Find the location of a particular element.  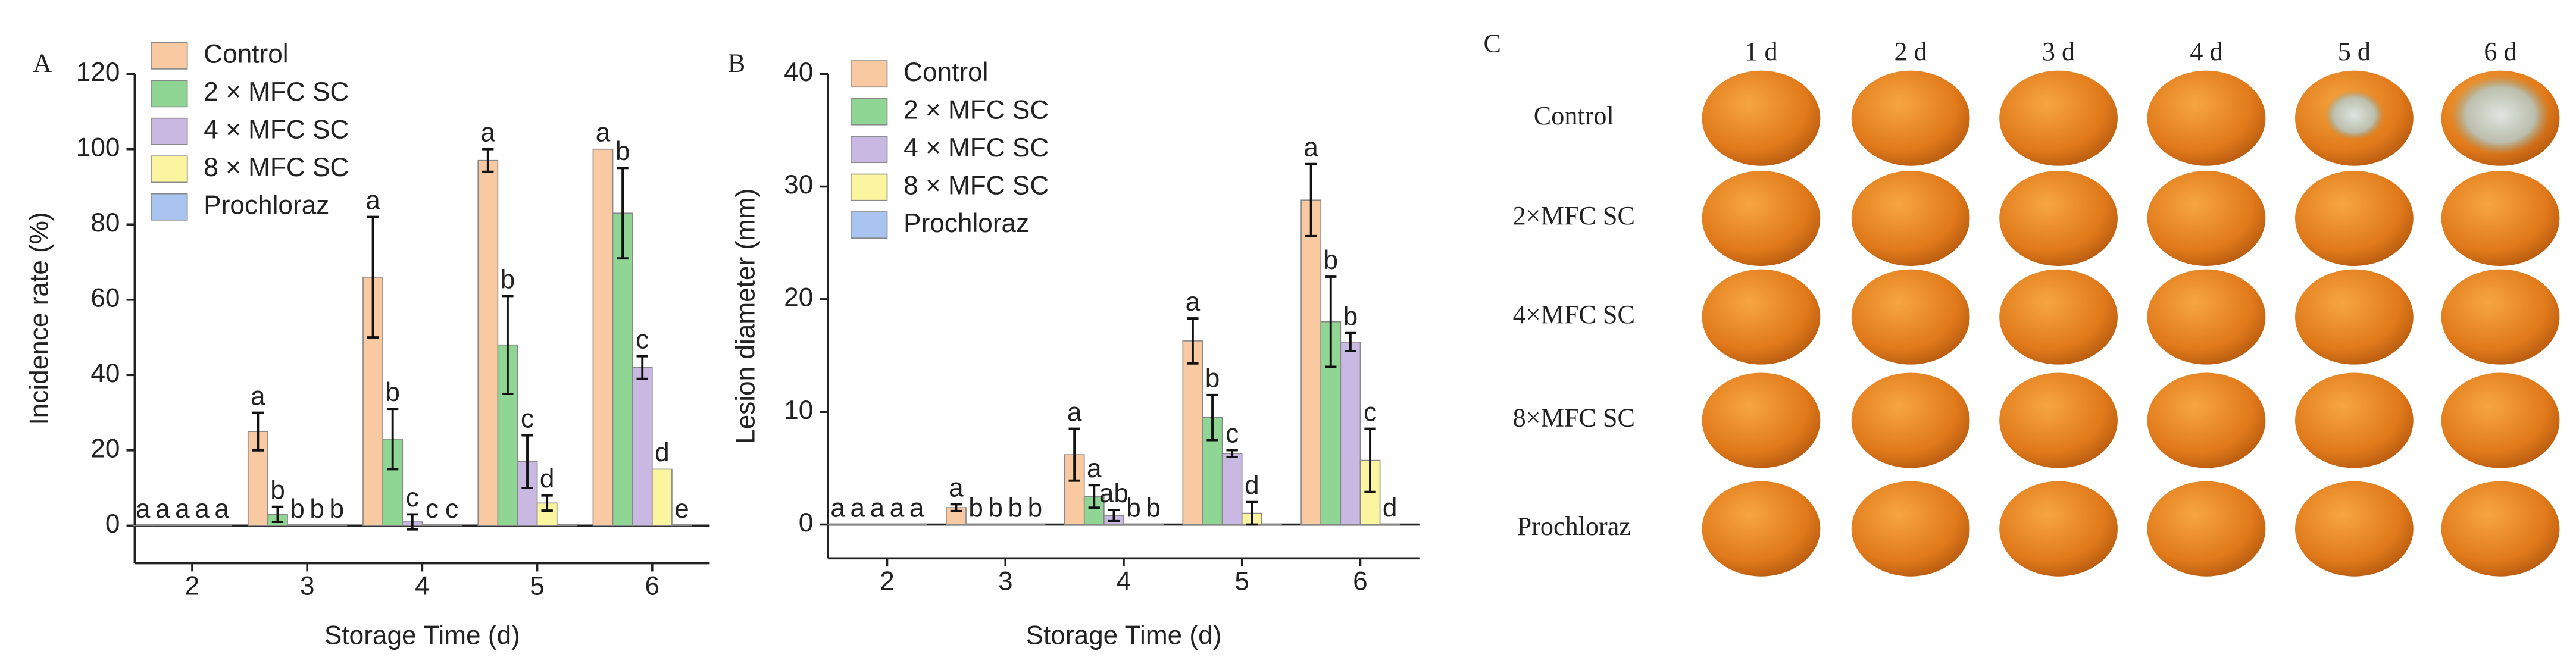

y-tick-label: 60 is located at coordinates (105, 297).